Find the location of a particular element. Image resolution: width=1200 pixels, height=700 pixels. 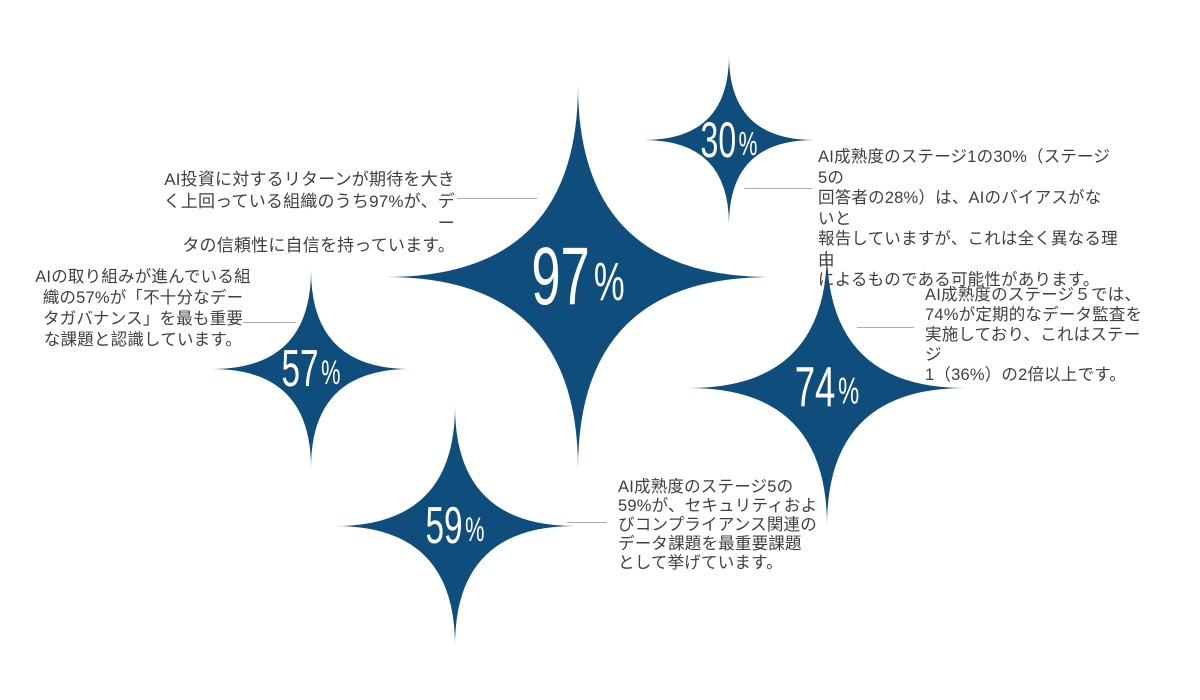

percent-value: 97 is located at coordinates (560, 276).